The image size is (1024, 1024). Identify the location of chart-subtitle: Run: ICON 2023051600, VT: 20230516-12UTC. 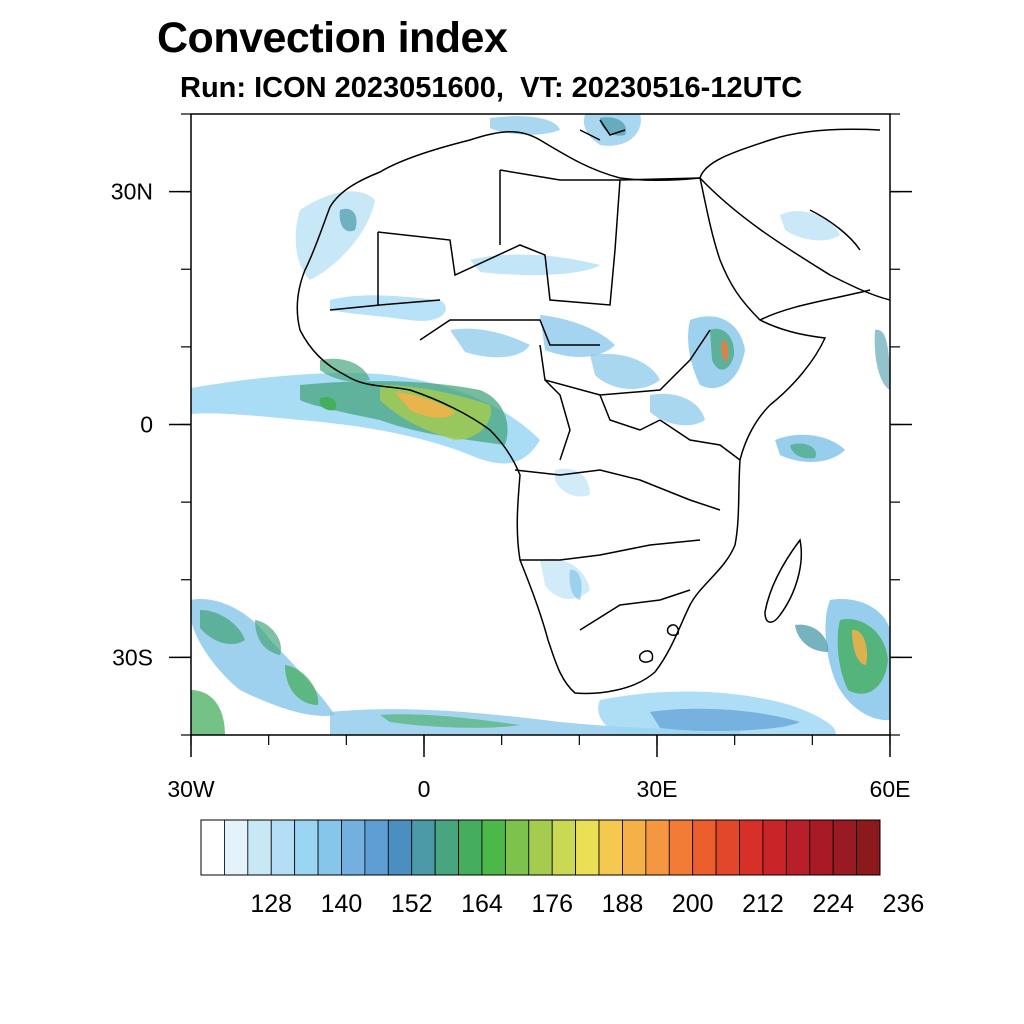
(491, 88).